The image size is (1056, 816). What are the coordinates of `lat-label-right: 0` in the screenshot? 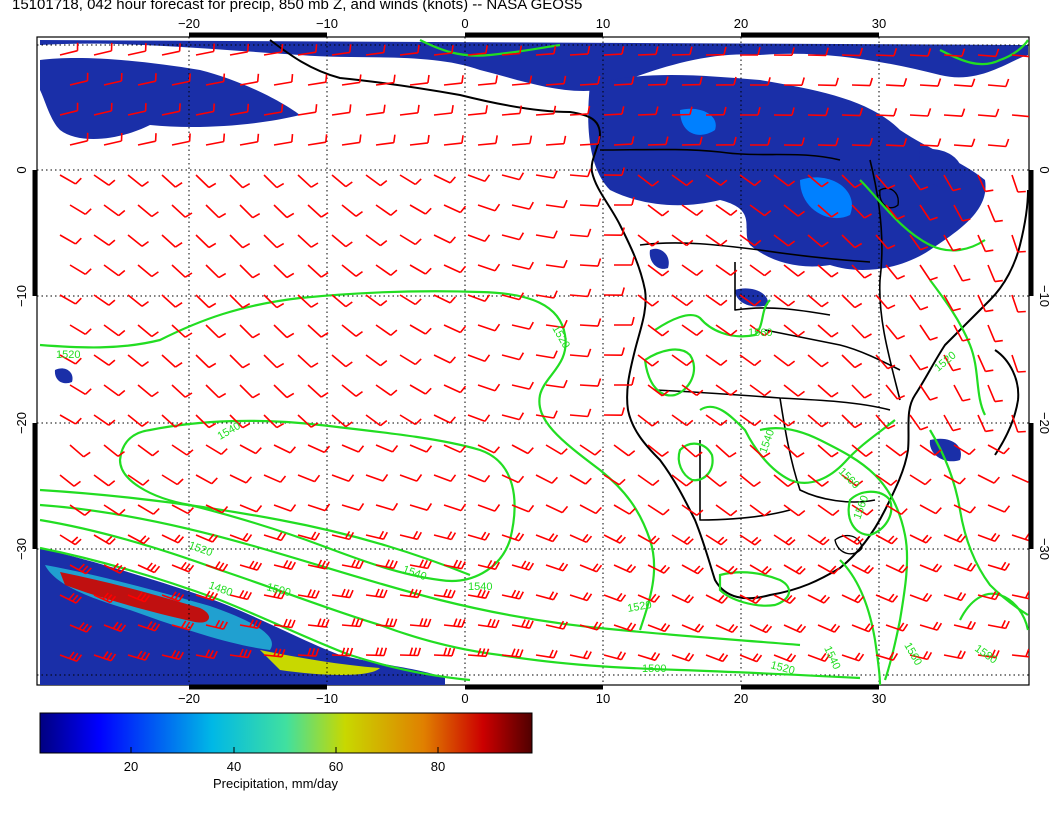 It's located at (1044, 169).